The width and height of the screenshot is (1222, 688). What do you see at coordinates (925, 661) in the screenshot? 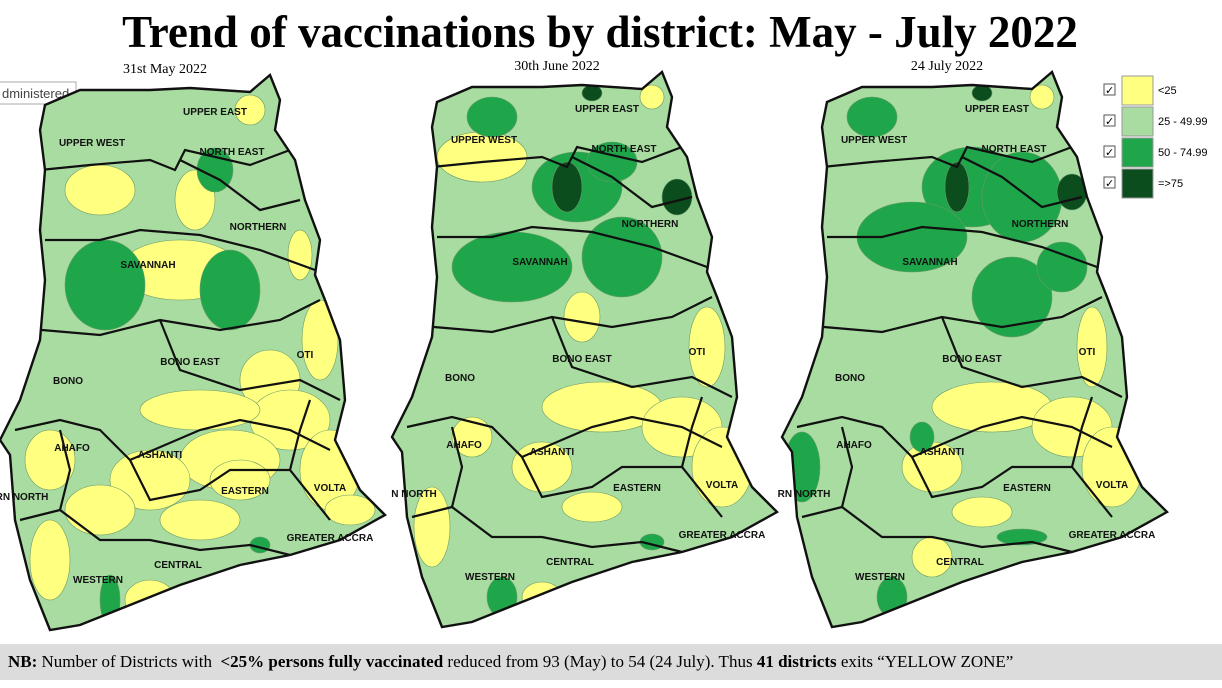
I see `note-text: exits “YELLOW ZONE”` at bounding box center [925, 661].